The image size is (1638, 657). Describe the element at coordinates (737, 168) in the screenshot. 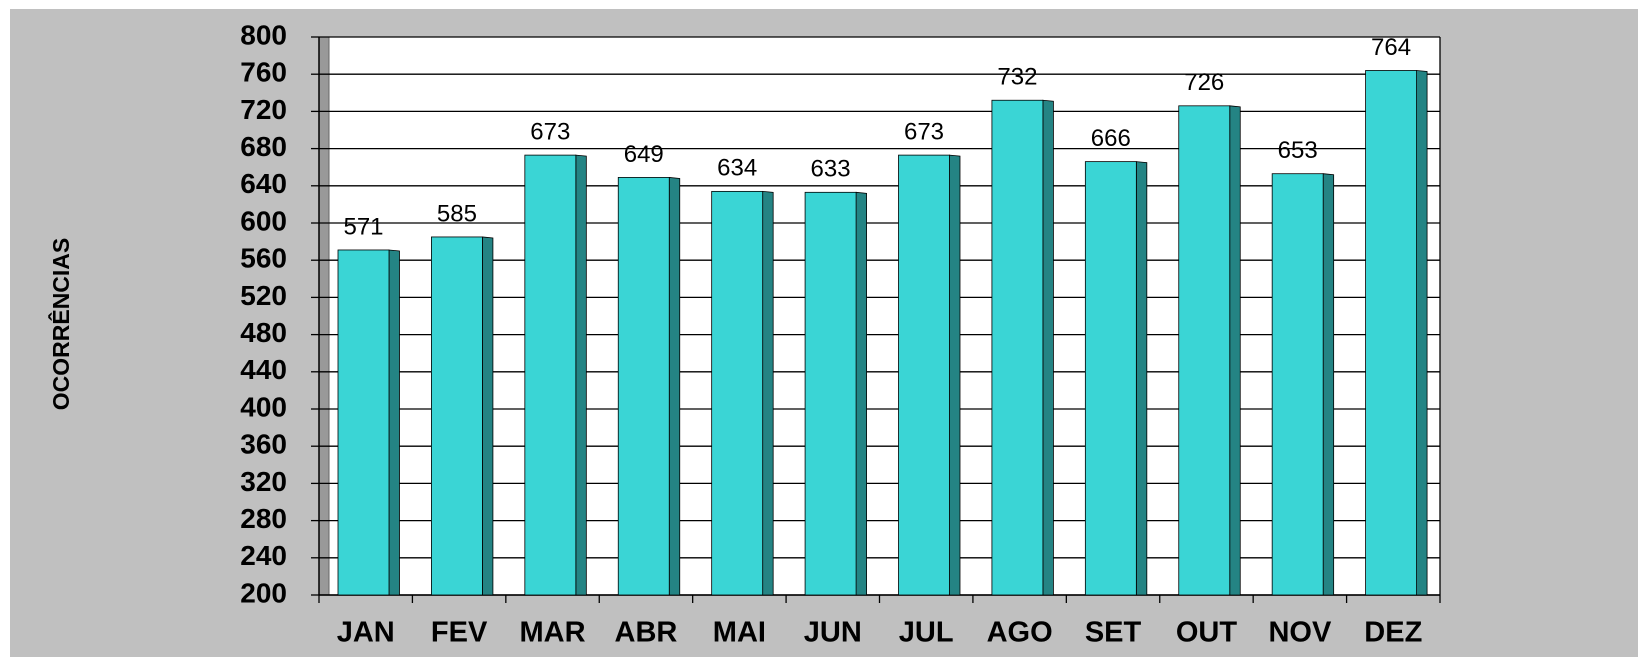

I see `value-label: 634` at that location.